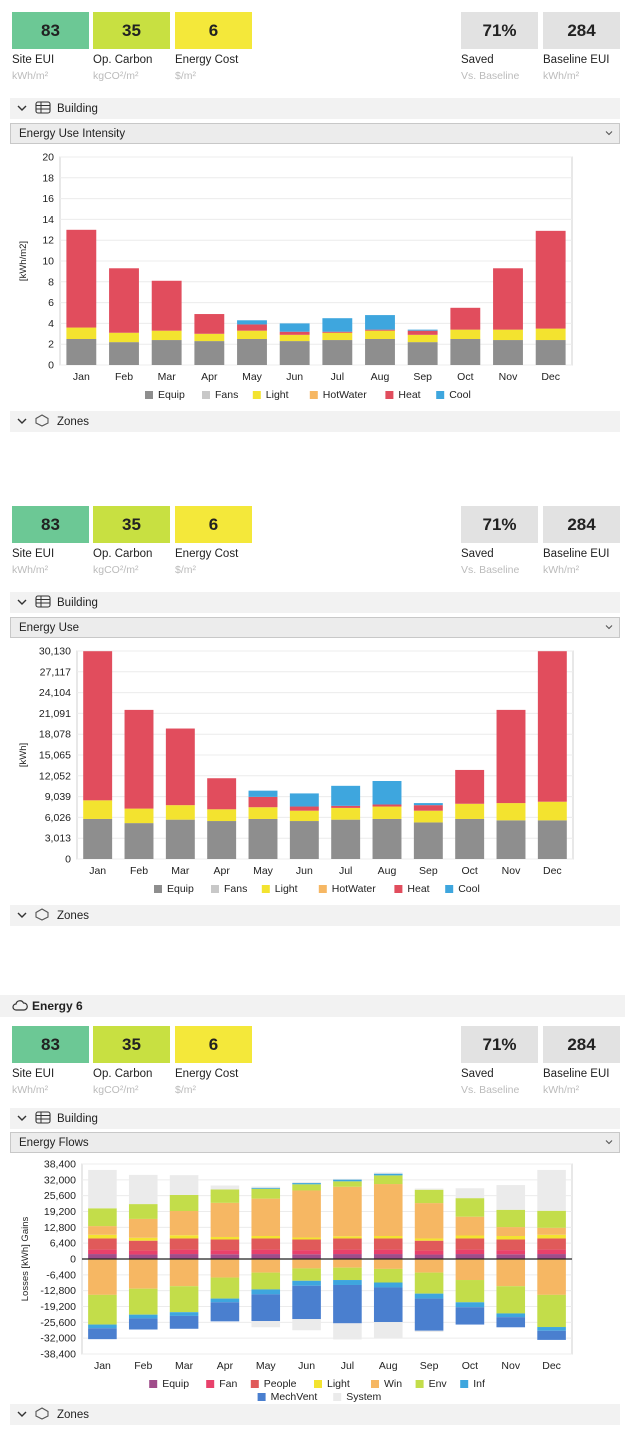  I want to click on gain-segment-light, so click(184, 1237).